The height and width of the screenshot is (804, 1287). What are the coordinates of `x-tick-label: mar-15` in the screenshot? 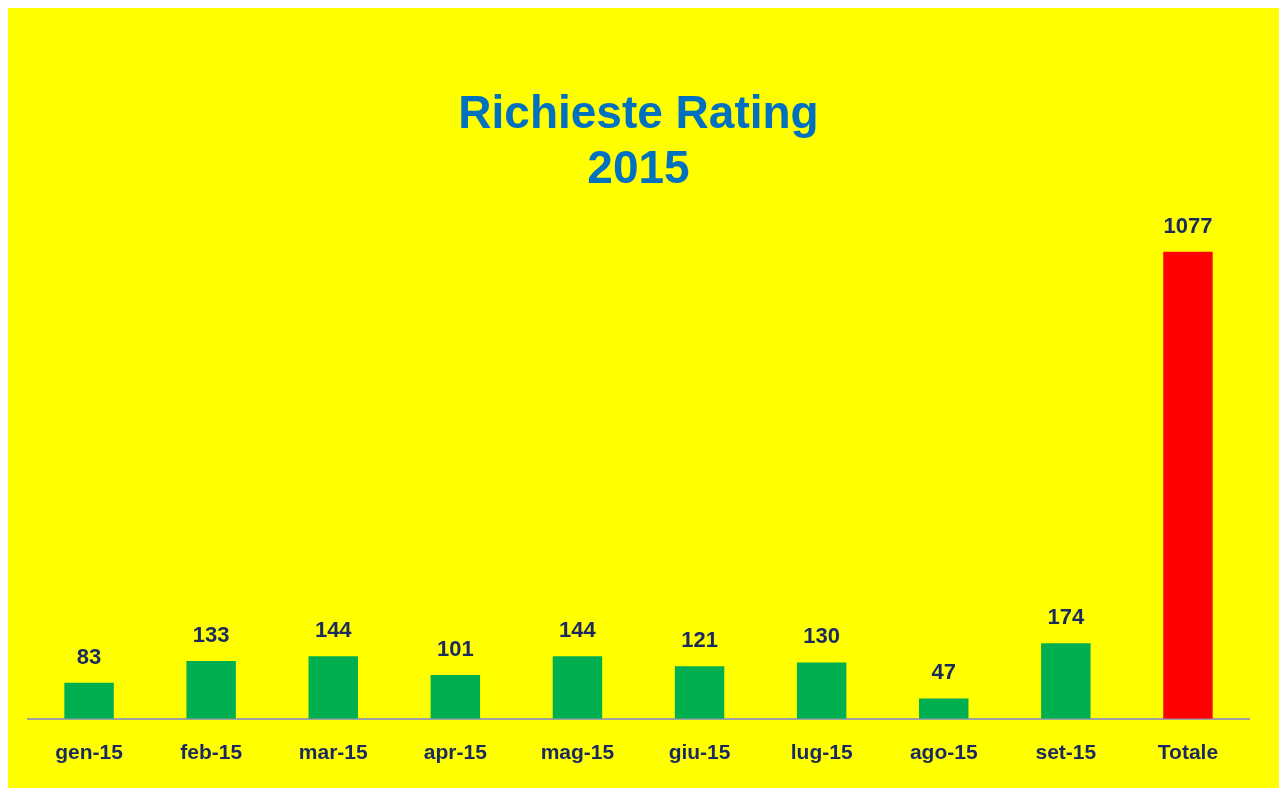 It's located at (333, 752).